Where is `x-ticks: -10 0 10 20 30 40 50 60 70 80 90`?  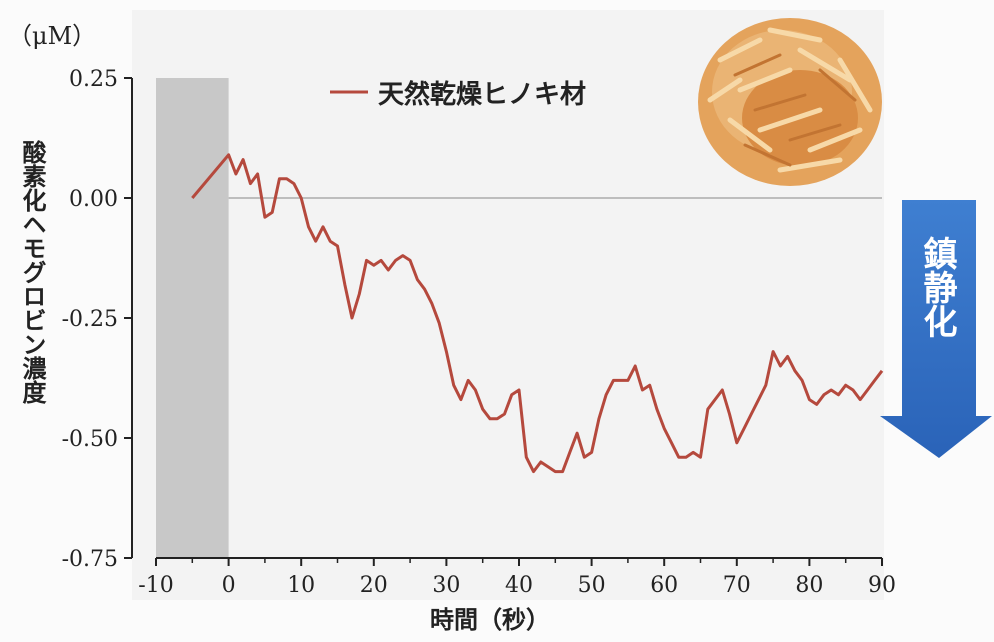
x-ticks: -10 0 10 20 30 40 50 60 70 80 90 is located at coordinates (517, 578).